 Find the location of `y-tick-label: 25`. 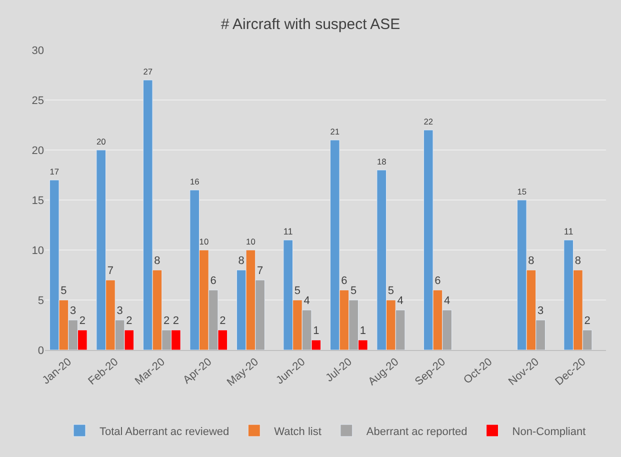

y-tick-label: 25 is located at coordinates (38, 100).